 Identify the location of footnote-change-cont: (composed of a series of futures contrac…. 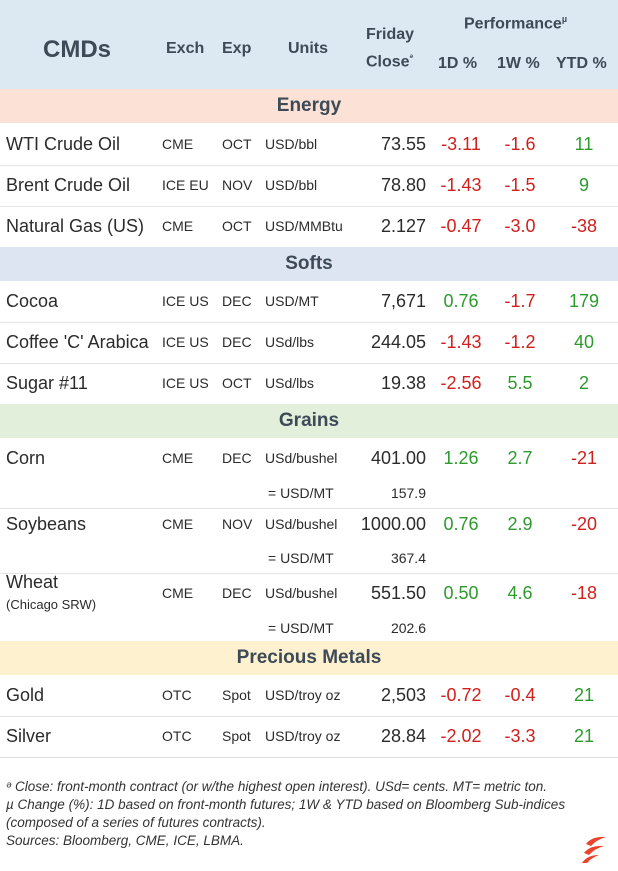
(136, 822).